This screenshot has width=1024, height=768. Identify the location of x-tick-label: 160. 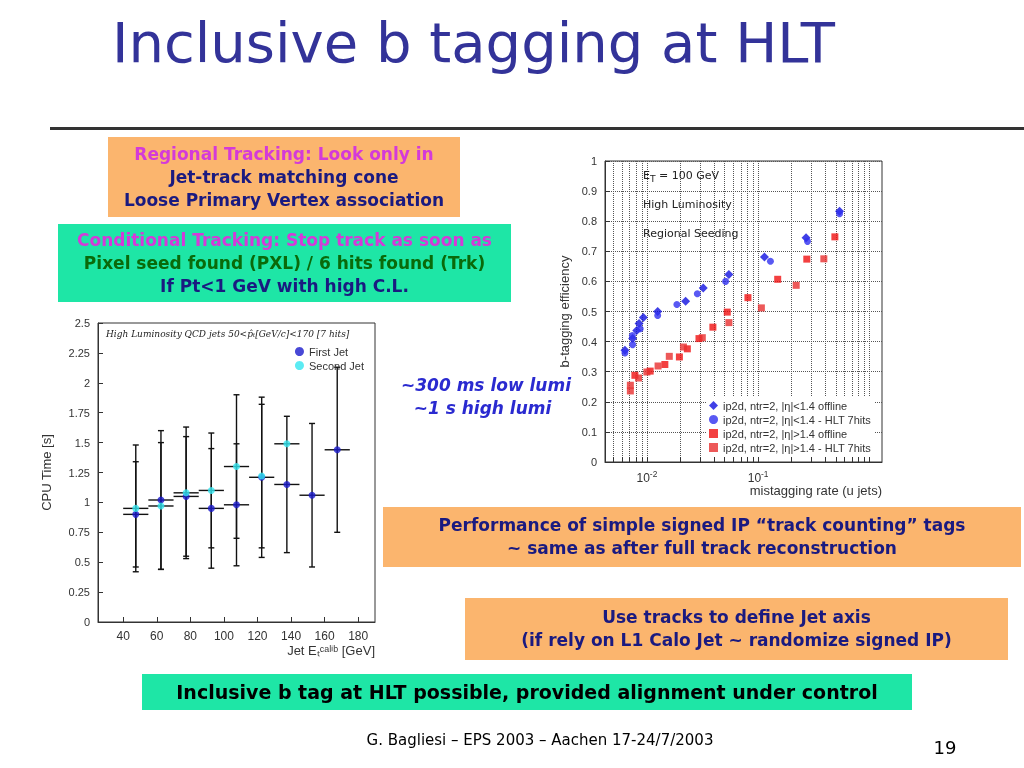
(324, 636).